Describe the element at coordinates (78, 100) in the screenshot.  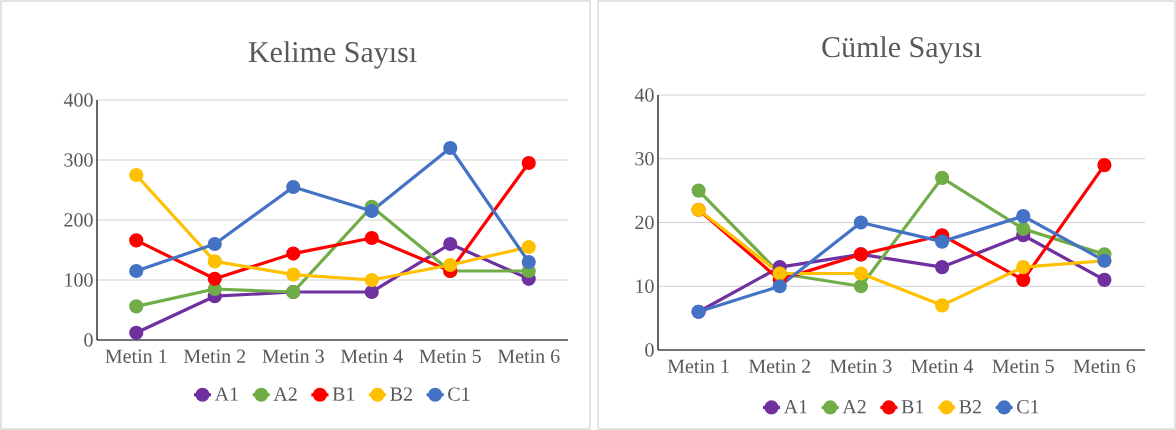
I see `y-tick-label: 400` at that location.